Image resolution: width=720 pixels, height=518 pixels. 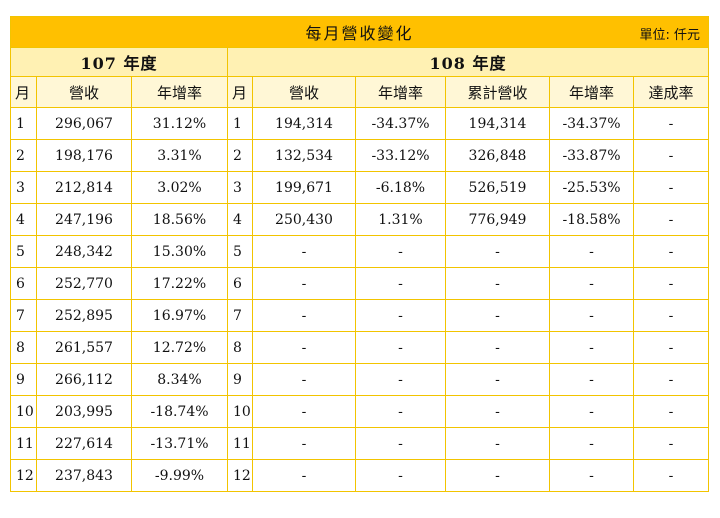 I want to click on revenue-107-cell: 212,814, so click(x=84, y=187).